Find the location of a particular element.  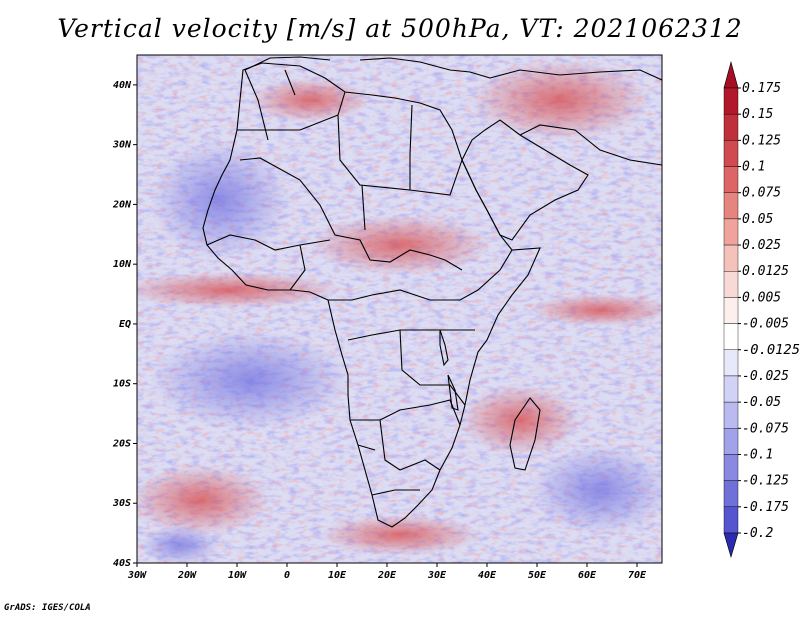

lon-tick-label: 20E is located at coordinates (387, 575).